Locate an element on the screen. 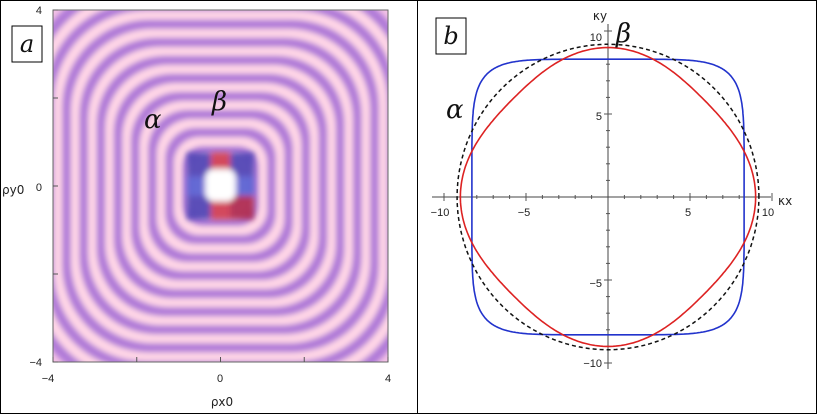  panel-a-label: a is located at coordinates (27, 44).